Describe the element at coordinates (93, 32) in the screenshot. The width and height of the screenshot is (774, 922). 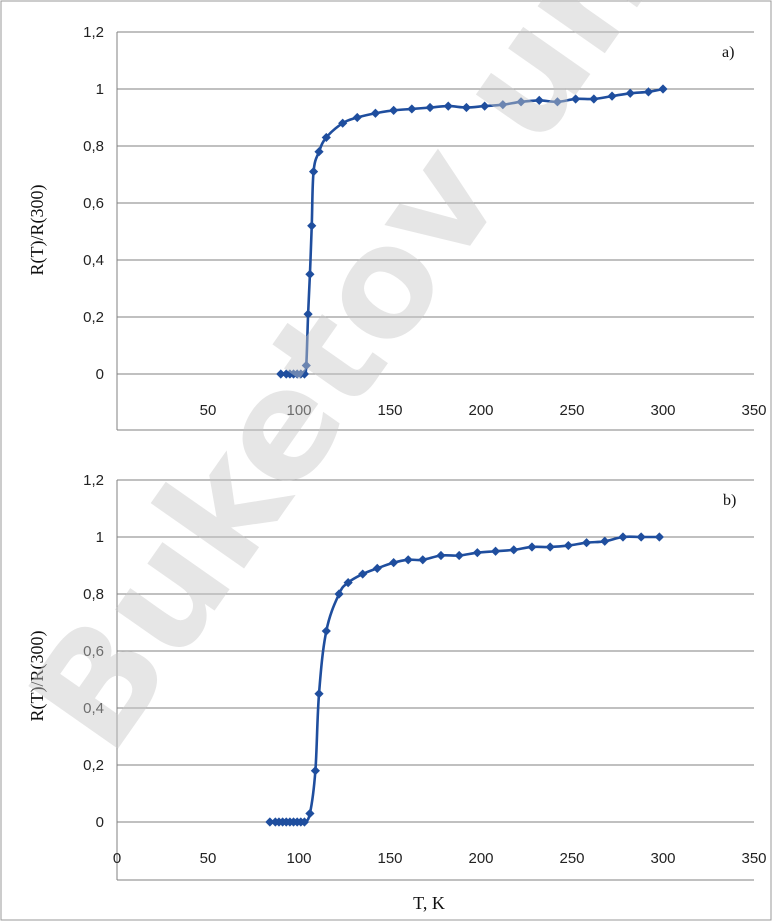
I see `y-tick-label-a: 1,2` at that location.